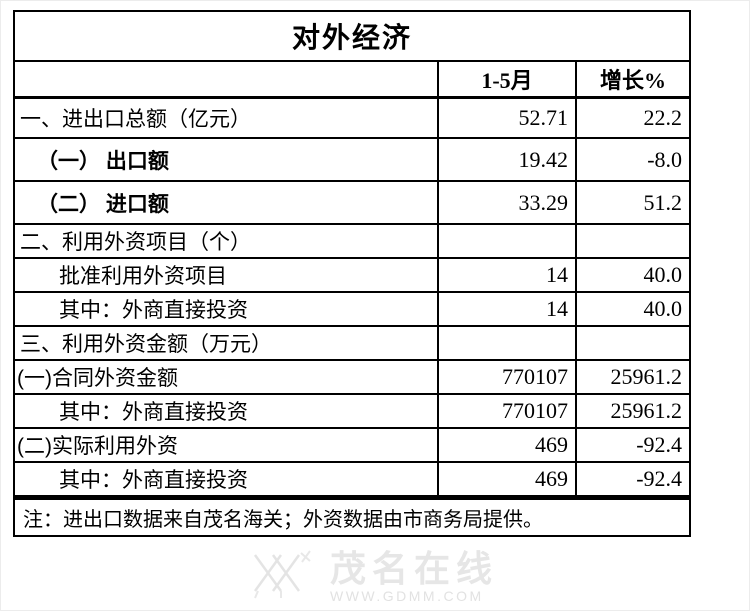  I want to click on col-header-indicator, so click(226, 79).